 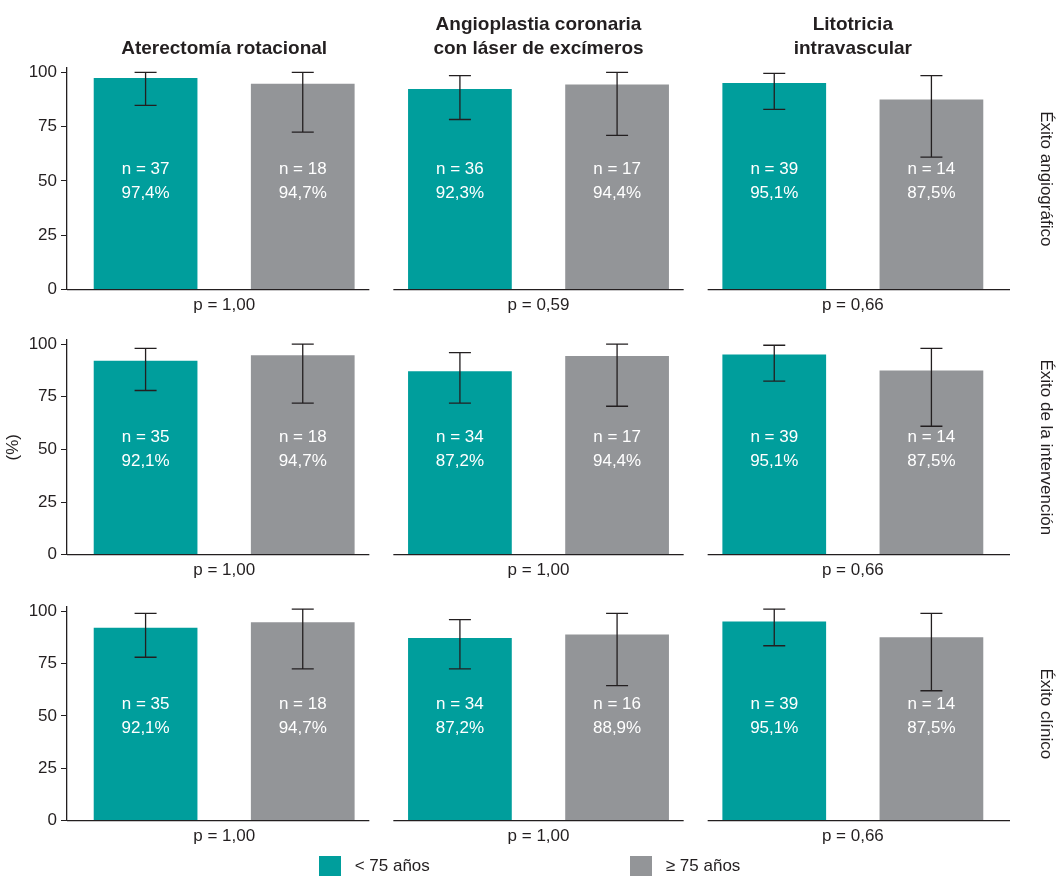 What do you see at coordinates (853, 35) in the screenshot?
I see `text: Litotricia intravascular` at bounding box center [853, 35].